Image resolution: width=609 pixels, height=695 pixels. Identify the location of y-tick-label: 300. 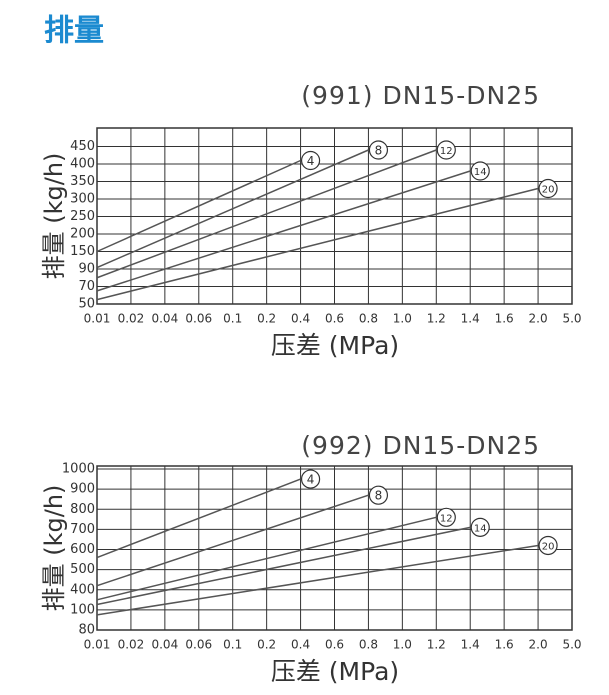
(82, 199).